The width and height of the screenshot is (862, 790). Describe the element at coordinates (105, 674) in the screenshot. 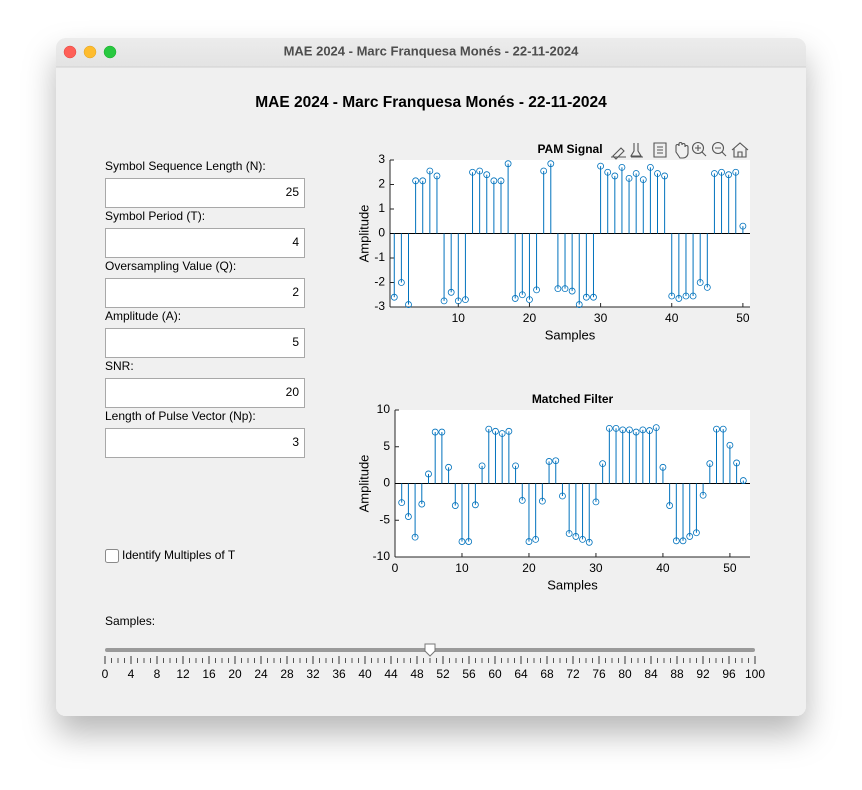

I see `slider-tick-label: 0` at that location.